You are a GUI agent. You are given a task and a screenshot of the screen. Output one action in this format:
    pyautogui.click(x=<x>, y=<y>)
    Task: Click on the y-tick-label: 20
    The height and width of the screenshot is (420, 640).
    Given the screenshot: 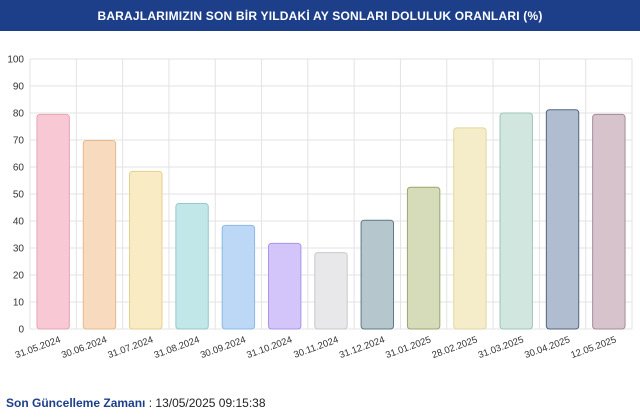 What is the action you would take?
    pyautogui.click(x=19, y=276)
    